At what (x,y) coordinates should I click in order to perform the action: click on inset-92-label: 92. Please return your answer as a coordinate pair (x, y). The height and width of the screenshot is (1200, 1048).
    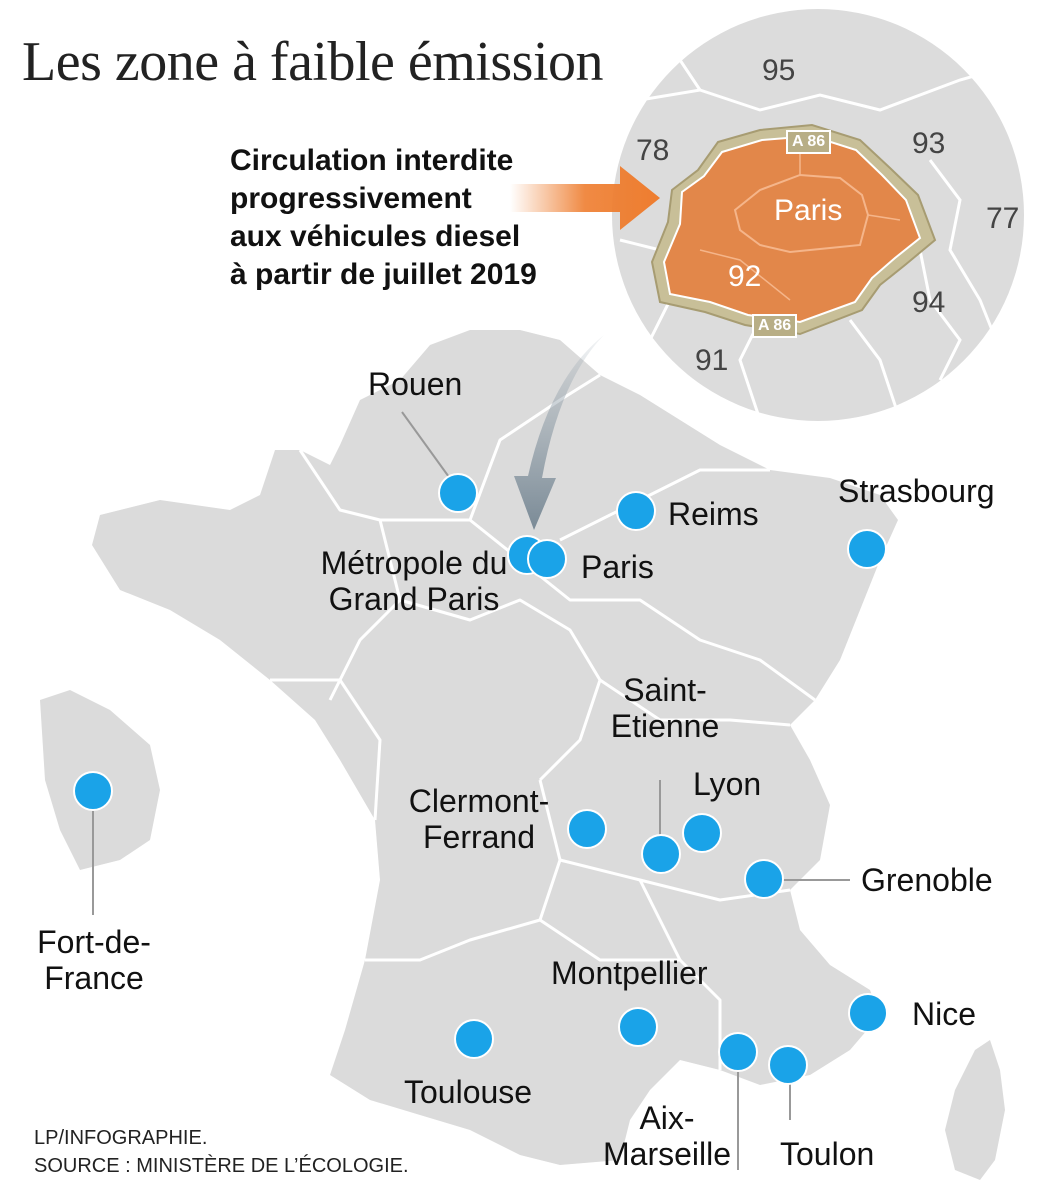
    Looking at the image, I should click on (745, 276).